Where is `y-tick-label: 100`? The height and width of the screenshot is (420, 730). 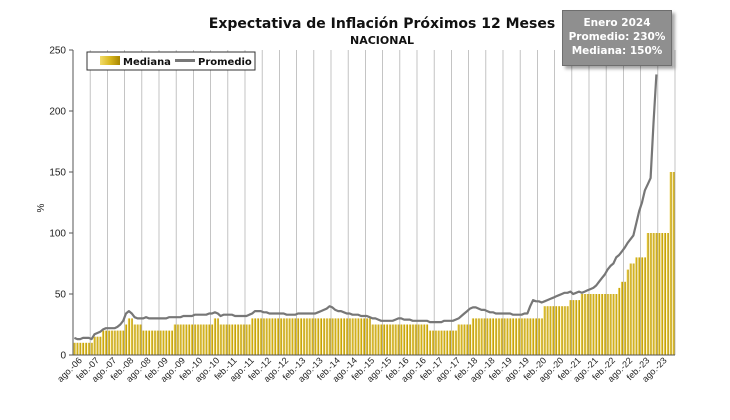
y-tick-label: 100 is located at coordinates (57, 234).